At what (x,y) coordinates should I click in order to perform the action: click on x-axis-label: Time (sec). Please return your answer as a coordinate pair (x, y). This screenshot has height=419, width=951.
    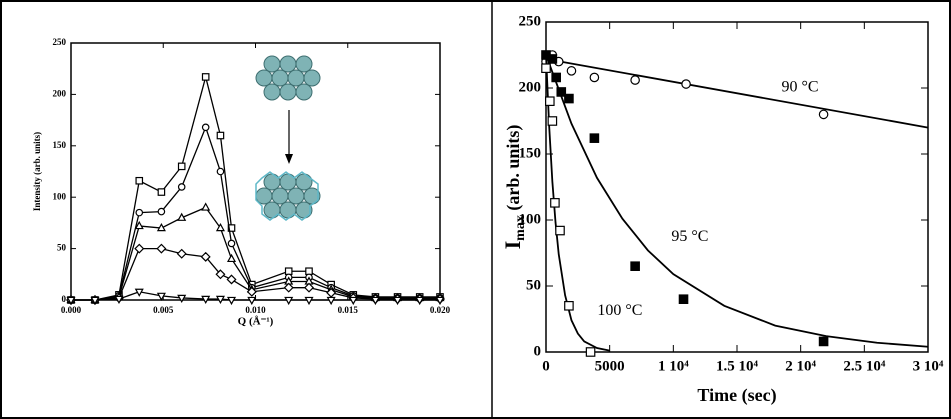
    Looking at the image, I should click on (736, 395).